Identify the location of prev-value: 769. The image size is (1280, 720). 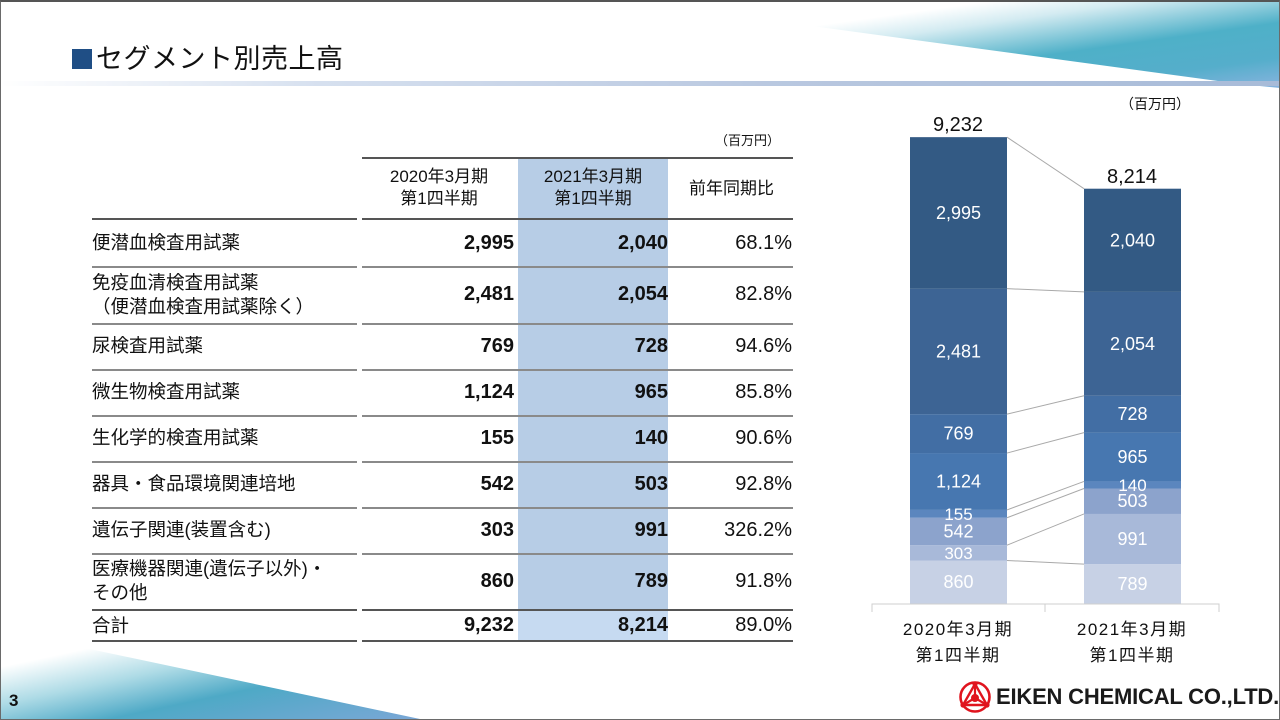
(497, 345).